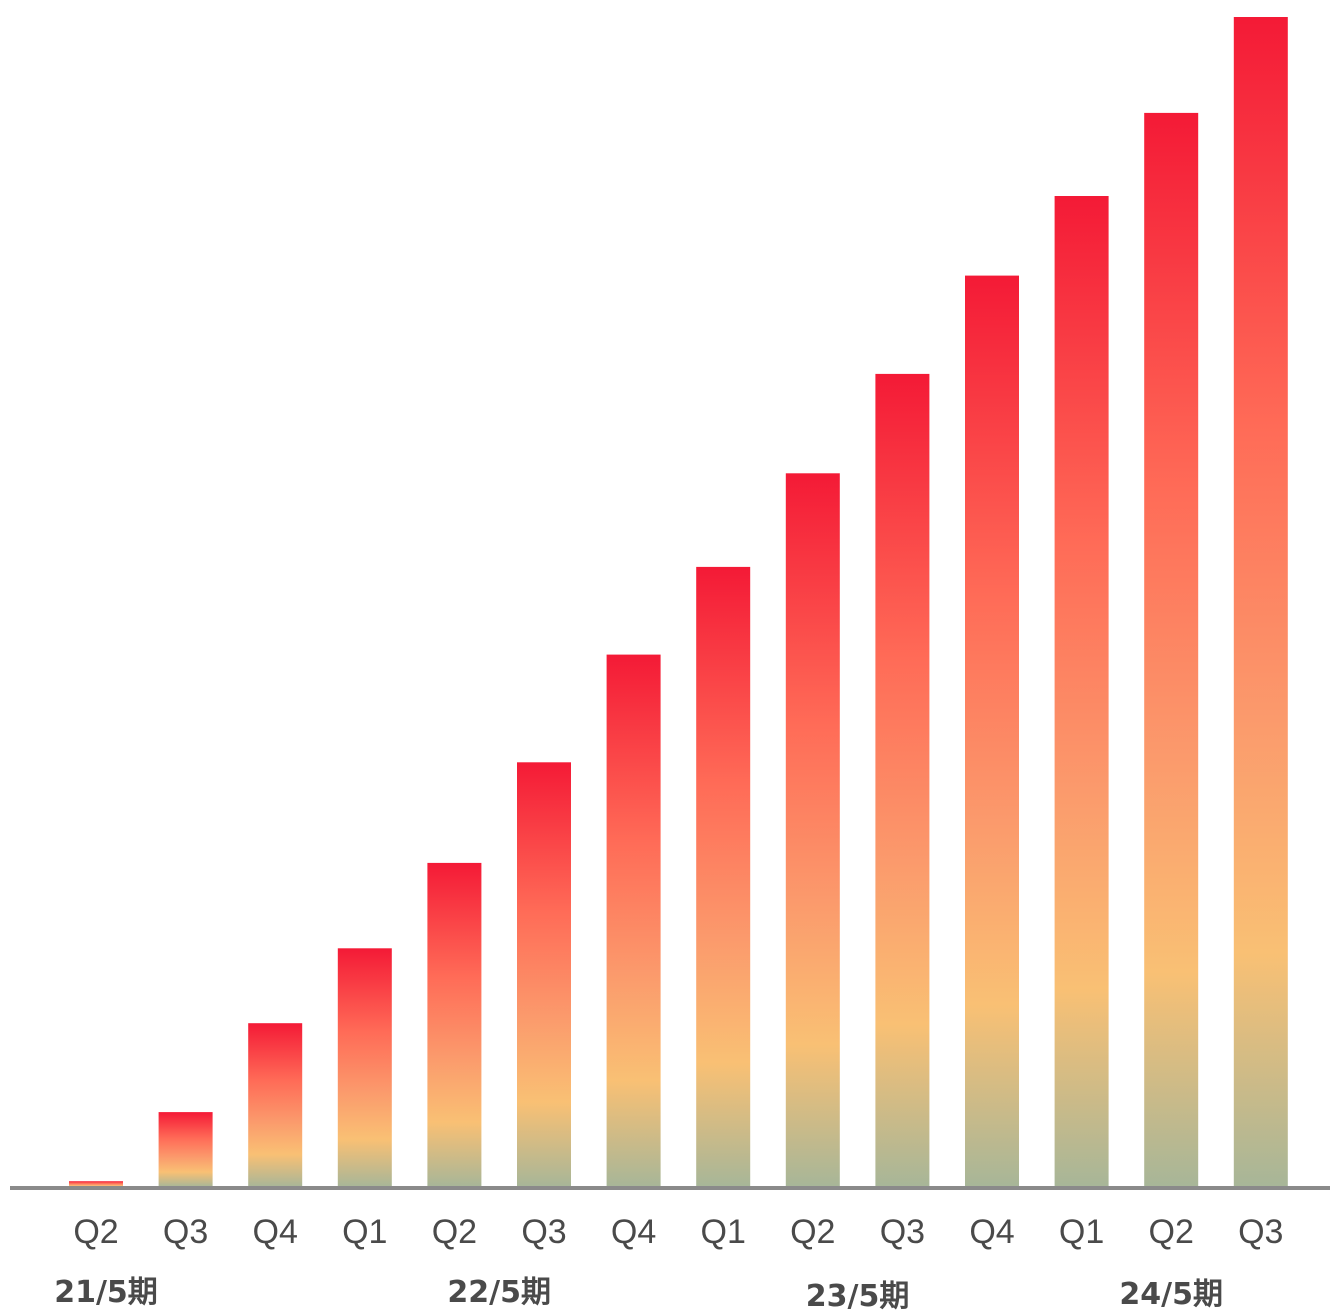  What do you see at coordinates (106, 1292) in the screenshot?
I see `fiscal-year-label: 21/5期` at bounding box center [106, 1292].